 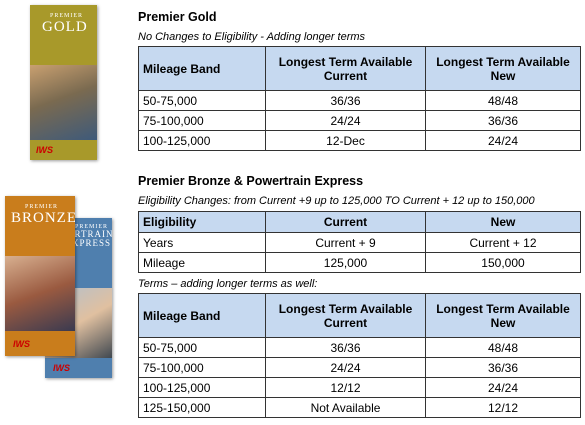 What do you see at coordinates (345, 222) in the screenshot?
I see `header-cell: Current` at bounding box center [345, 222].